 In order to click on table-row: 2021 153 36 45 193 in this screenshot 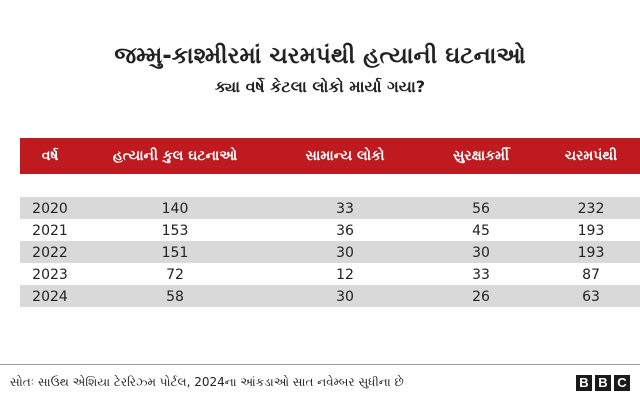, I will do `click(330, 230)`.